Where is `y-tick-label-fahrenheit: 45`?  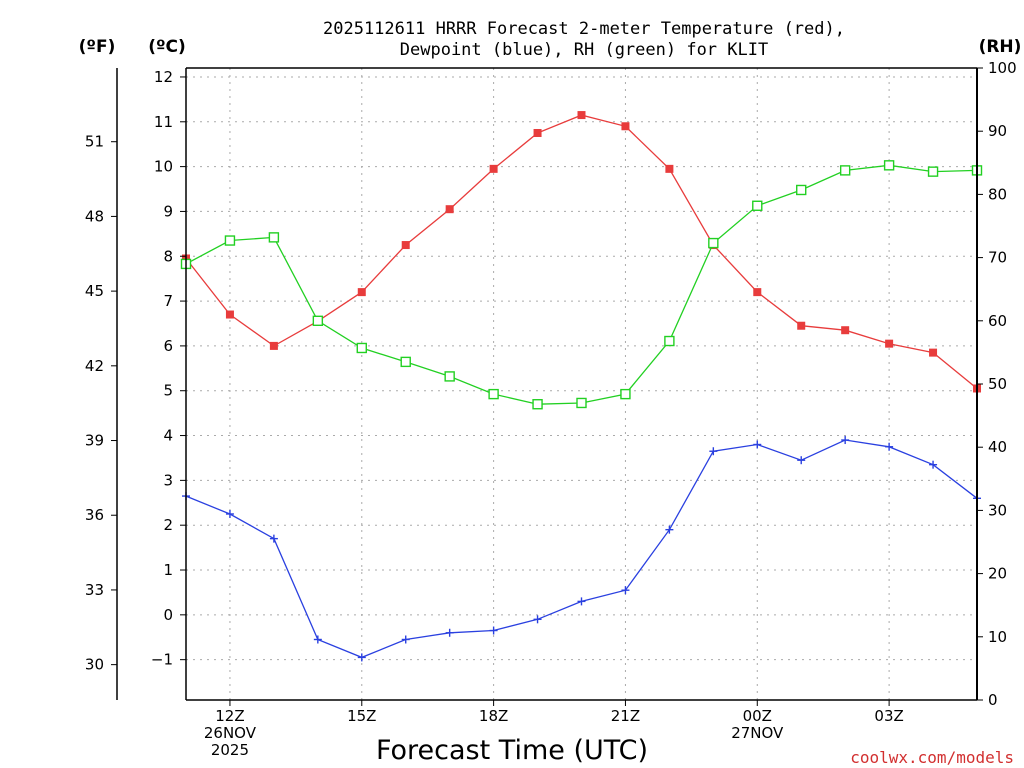
y-tick-label-fahrenheit: 45 is located at coordinates (94, 291).